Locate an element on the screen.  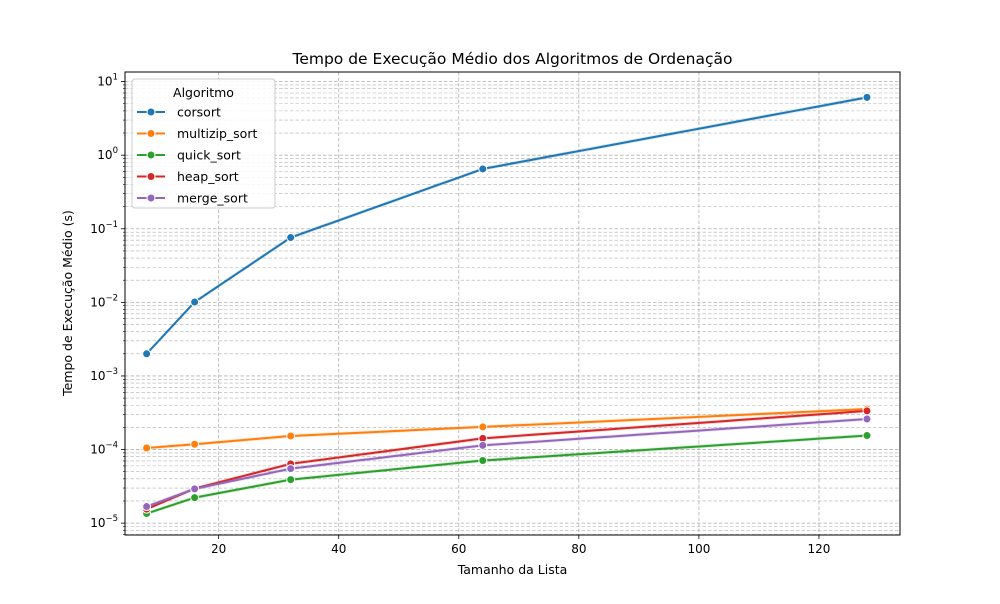
legend-box is located at coordinates (203, 143).